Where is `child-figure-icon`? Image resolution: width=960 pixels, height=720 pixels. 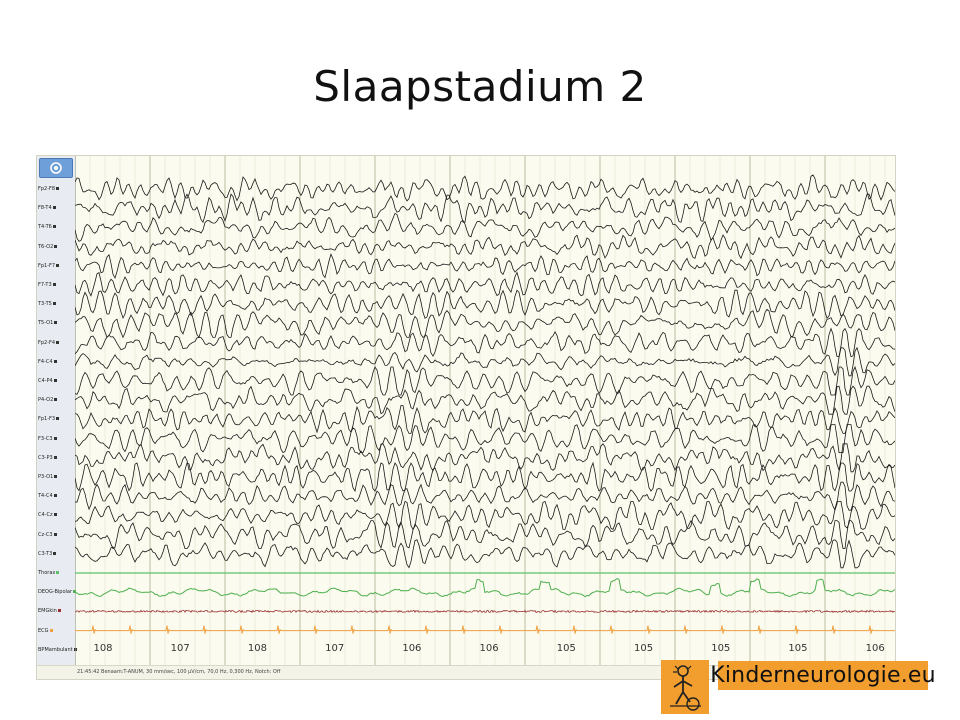 child-figure-icon is located at coordinates (685, 687).